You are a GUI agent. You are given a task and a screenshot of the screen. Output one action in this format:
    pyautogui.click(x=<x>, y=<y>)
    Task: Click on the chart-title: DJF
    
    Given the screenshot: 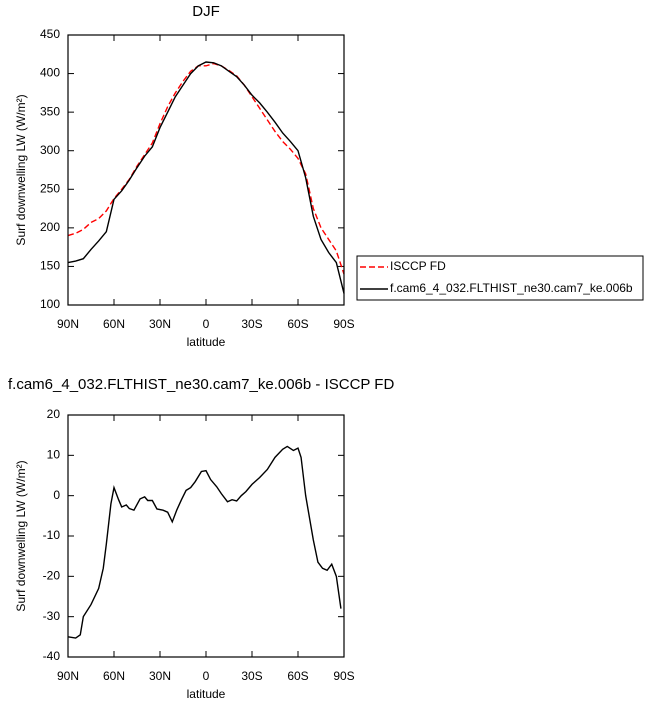 What is the action you would take?
    pyautogui.click(x=206, y=11)
    